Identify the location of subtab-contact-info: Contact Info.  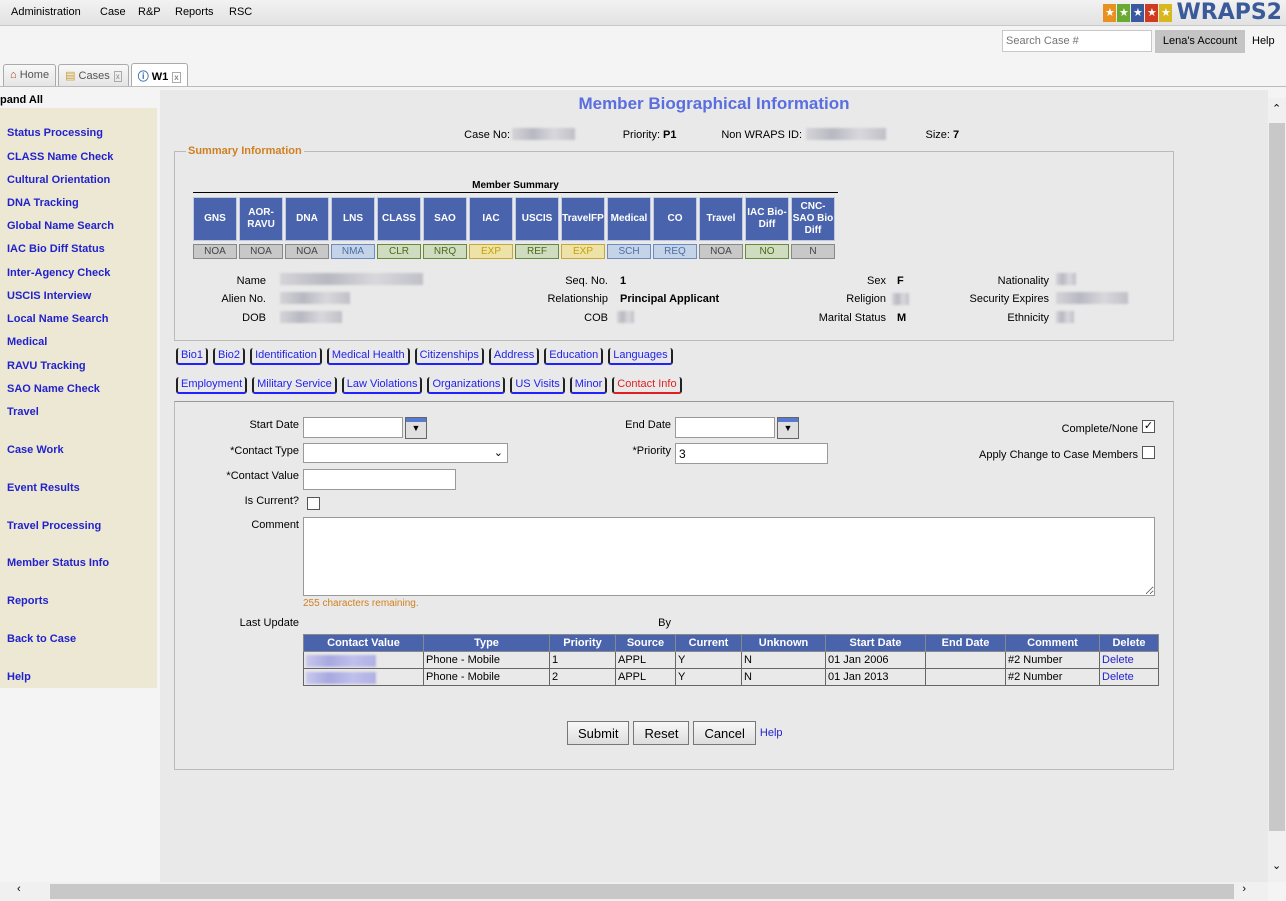
(647, 385).